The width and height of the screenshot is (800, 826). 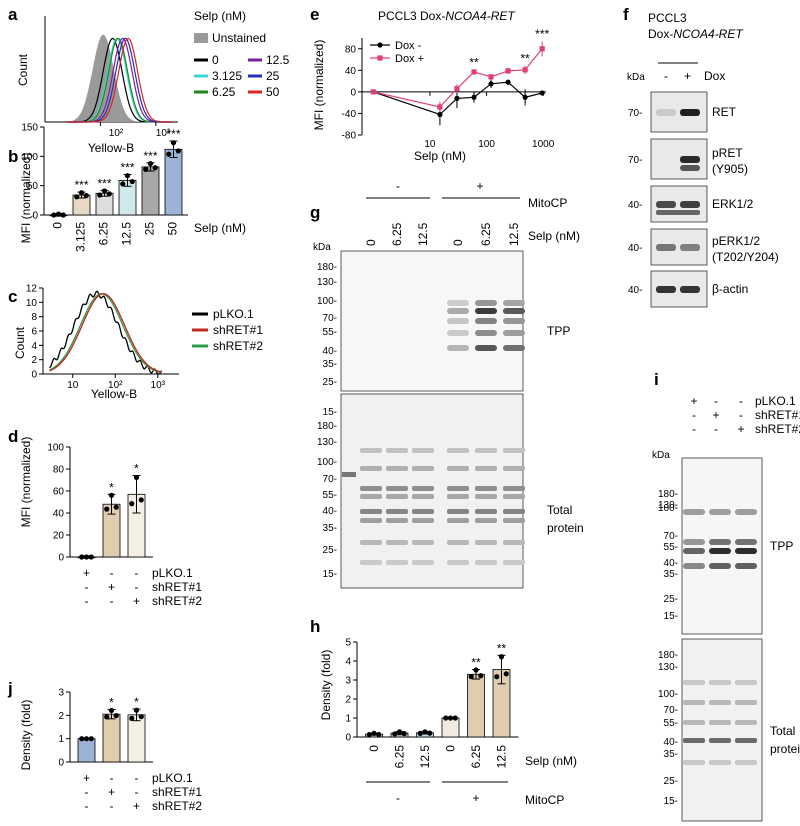 What do you see at coordinates (736, 241) in the screenshot?
I see `f-blot-label: pERK1/2` at bounding box center [736, 241].